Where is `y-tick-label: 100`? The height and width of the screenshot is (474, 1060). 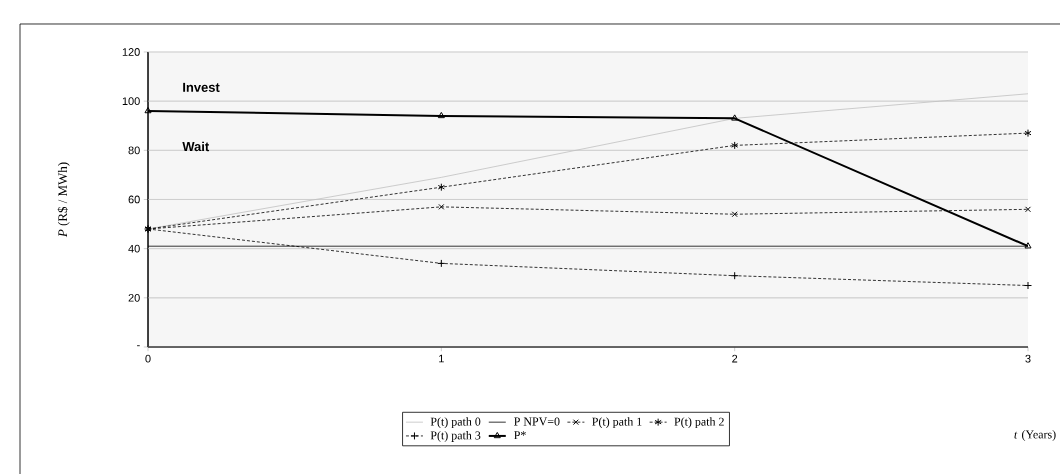
y-tick-label: 100 is located at coordinates (131, 101).